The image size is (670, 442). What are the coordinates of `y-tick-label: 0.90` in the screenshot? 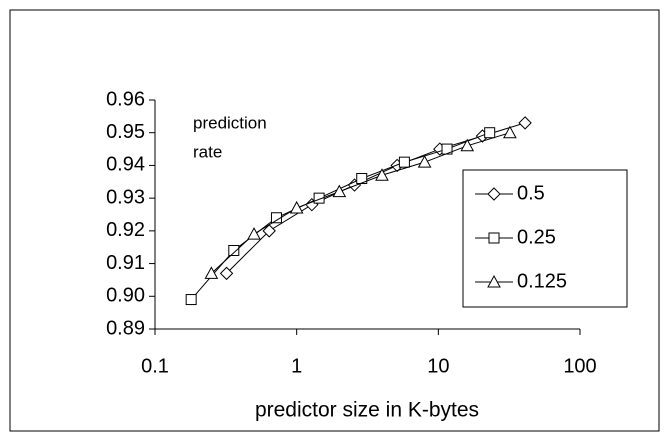 It's located at (125, 296).